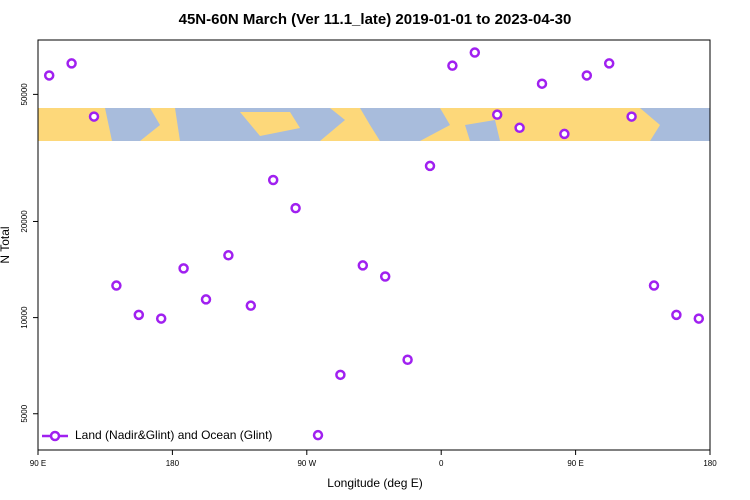  I want to click on y-tick-label: 50000, so click(24, 94).